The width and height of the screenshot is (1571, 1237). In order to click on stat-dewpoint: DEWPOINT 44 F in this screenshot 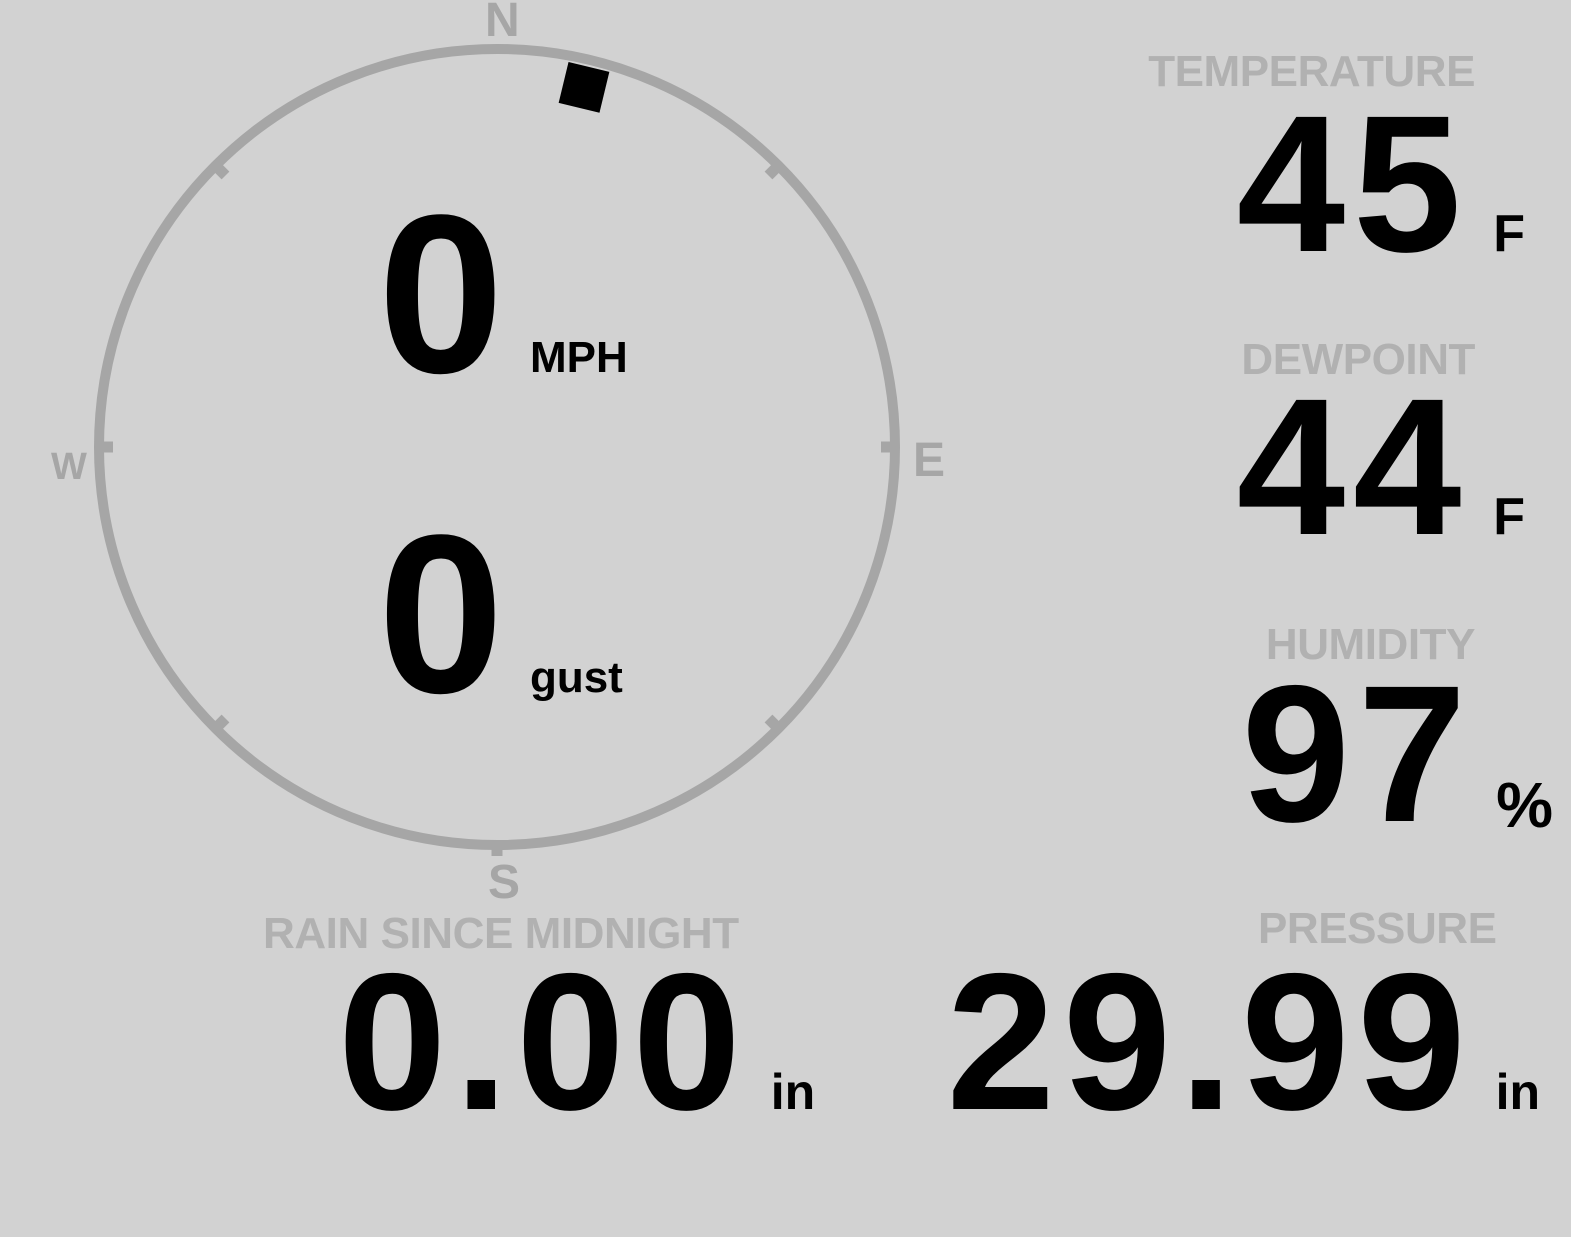, I will do `click(1380, 455)`.